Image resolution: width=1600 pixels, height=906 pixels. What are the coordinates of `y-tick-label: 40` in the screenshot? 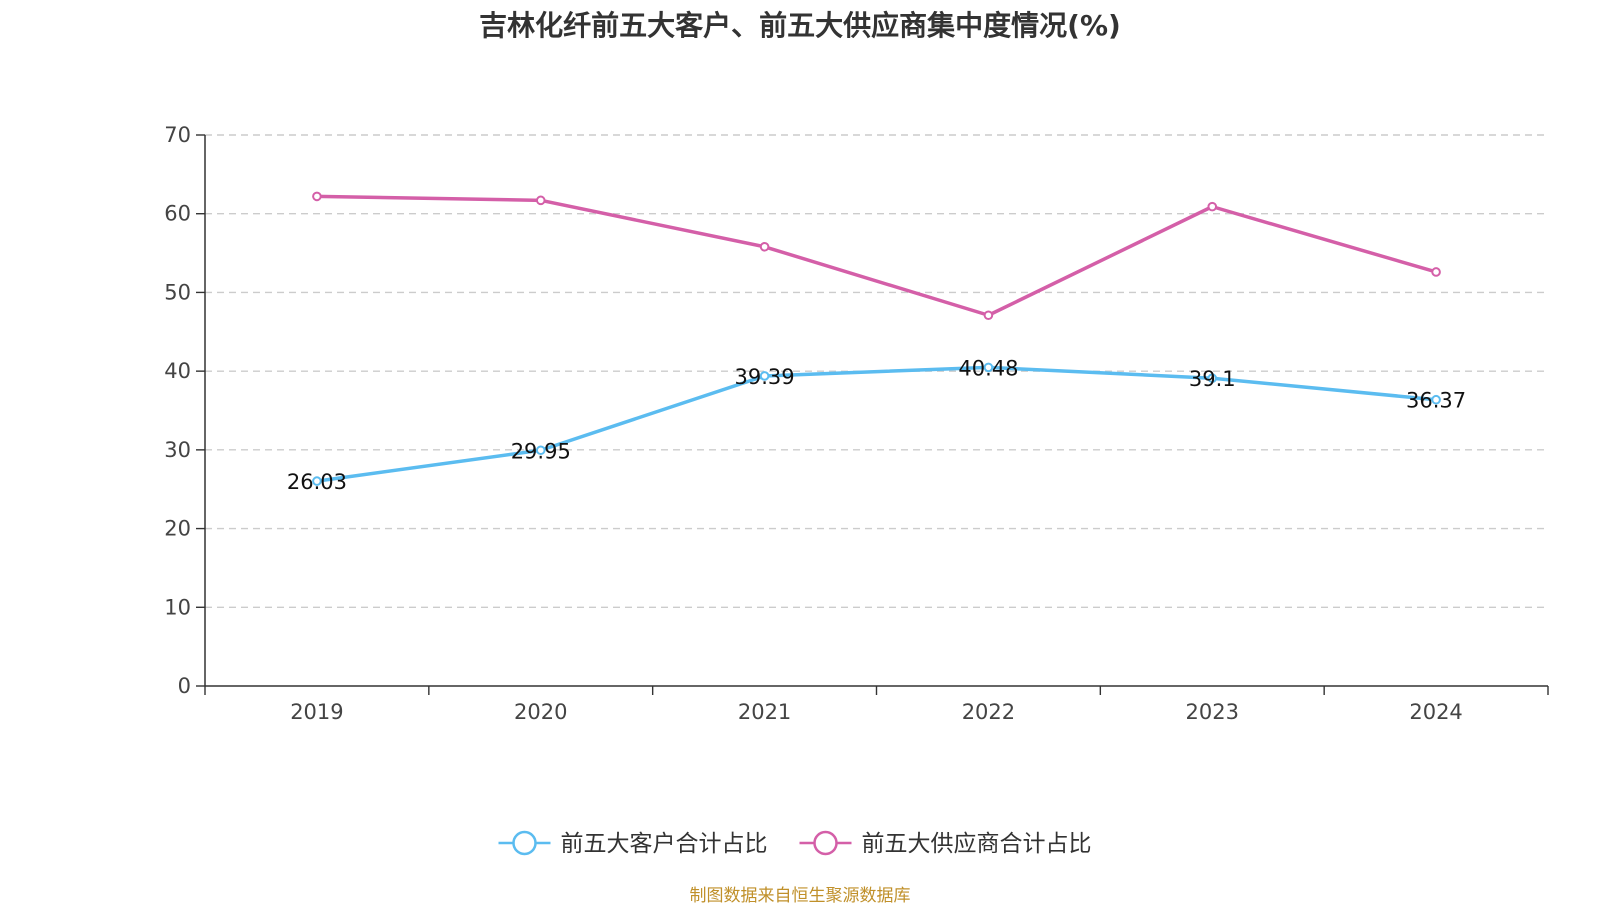 It's located at (177, 371).